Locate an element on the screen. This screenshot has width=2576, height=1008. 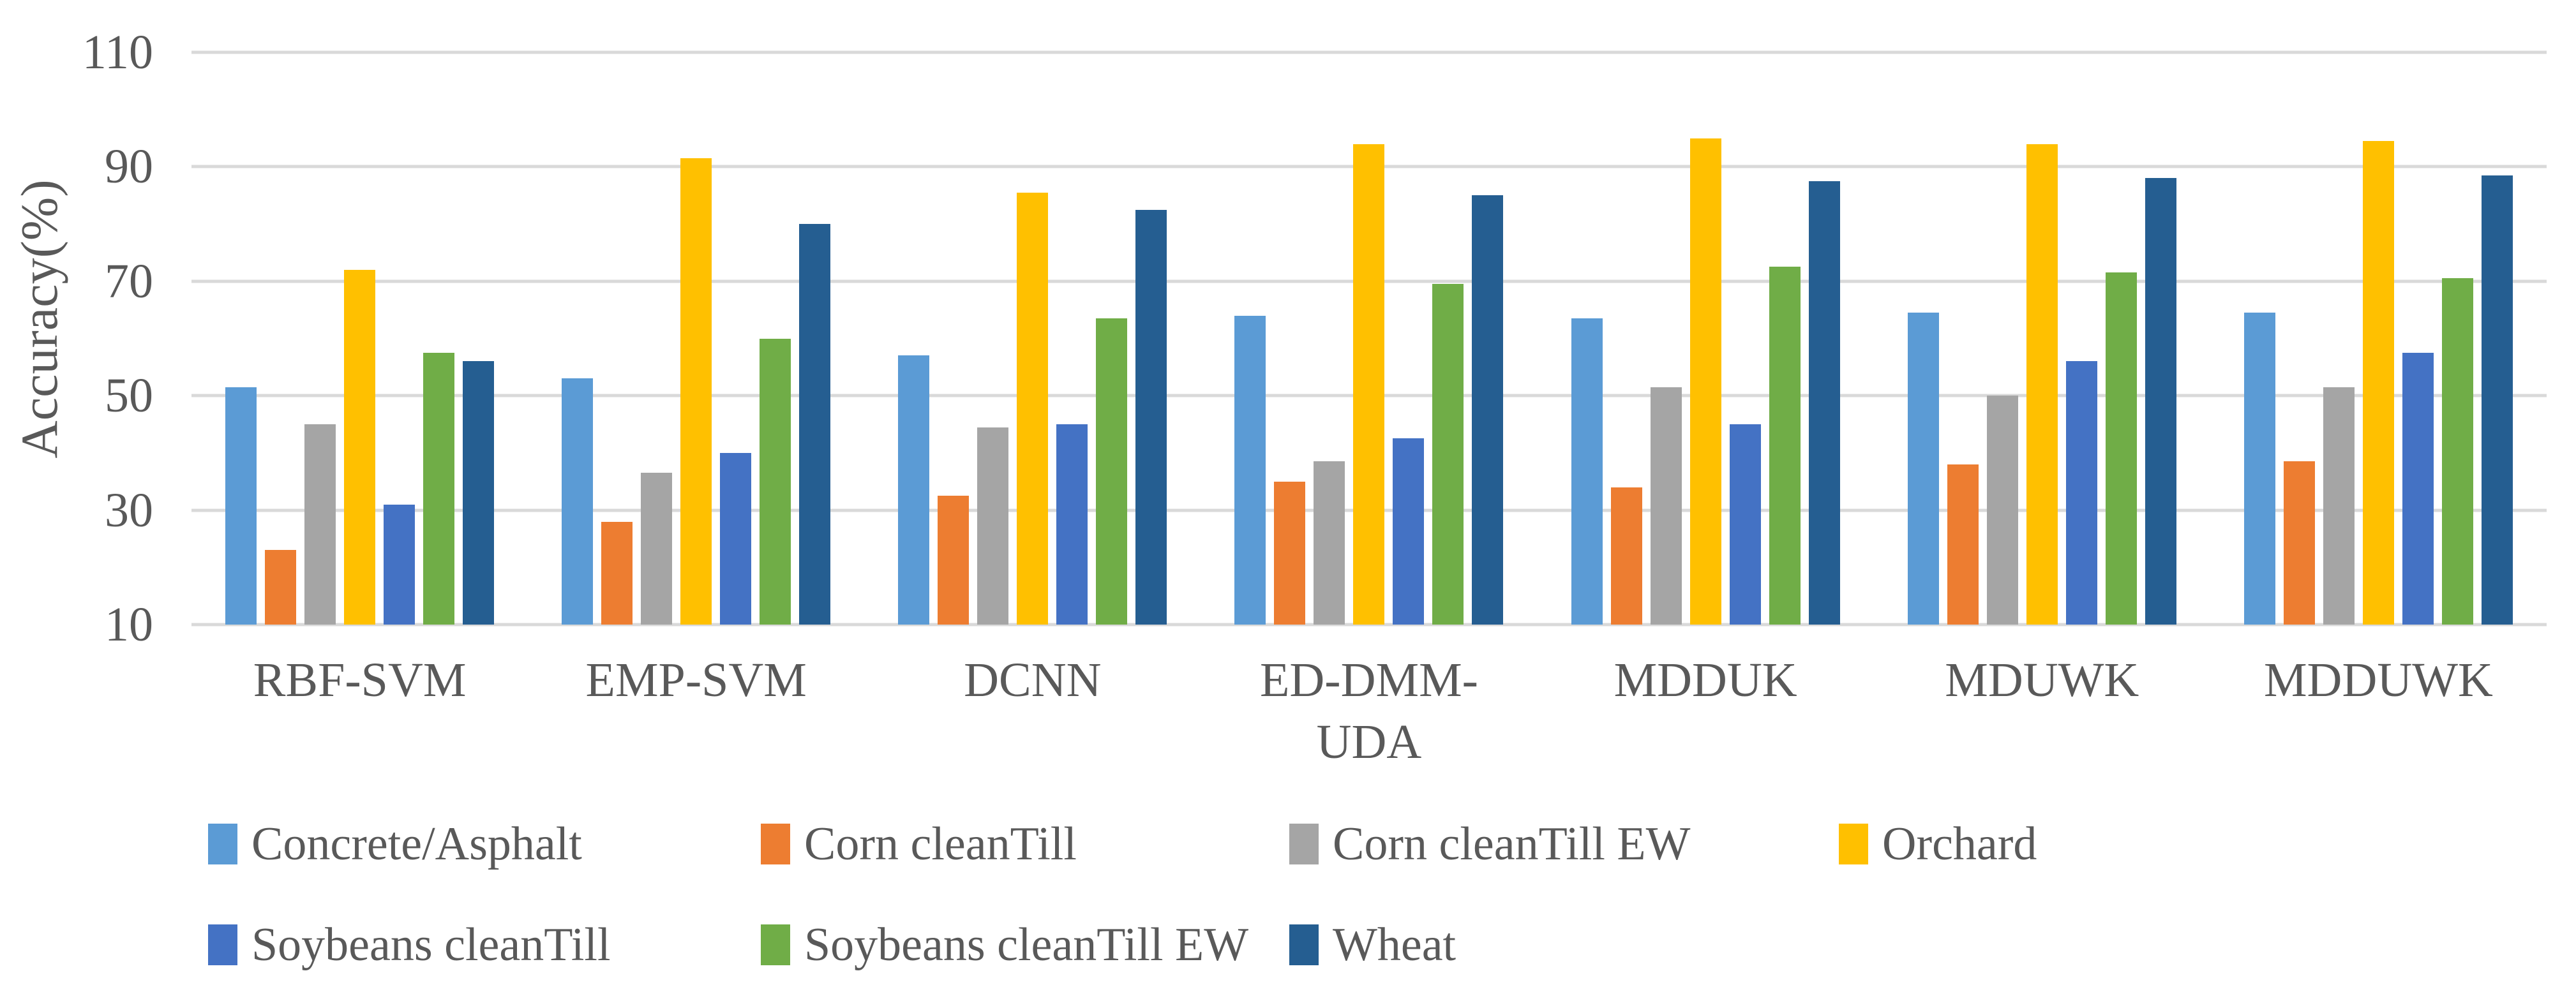
y-tick-label-50: 50 is located at coordinates (129, 396).